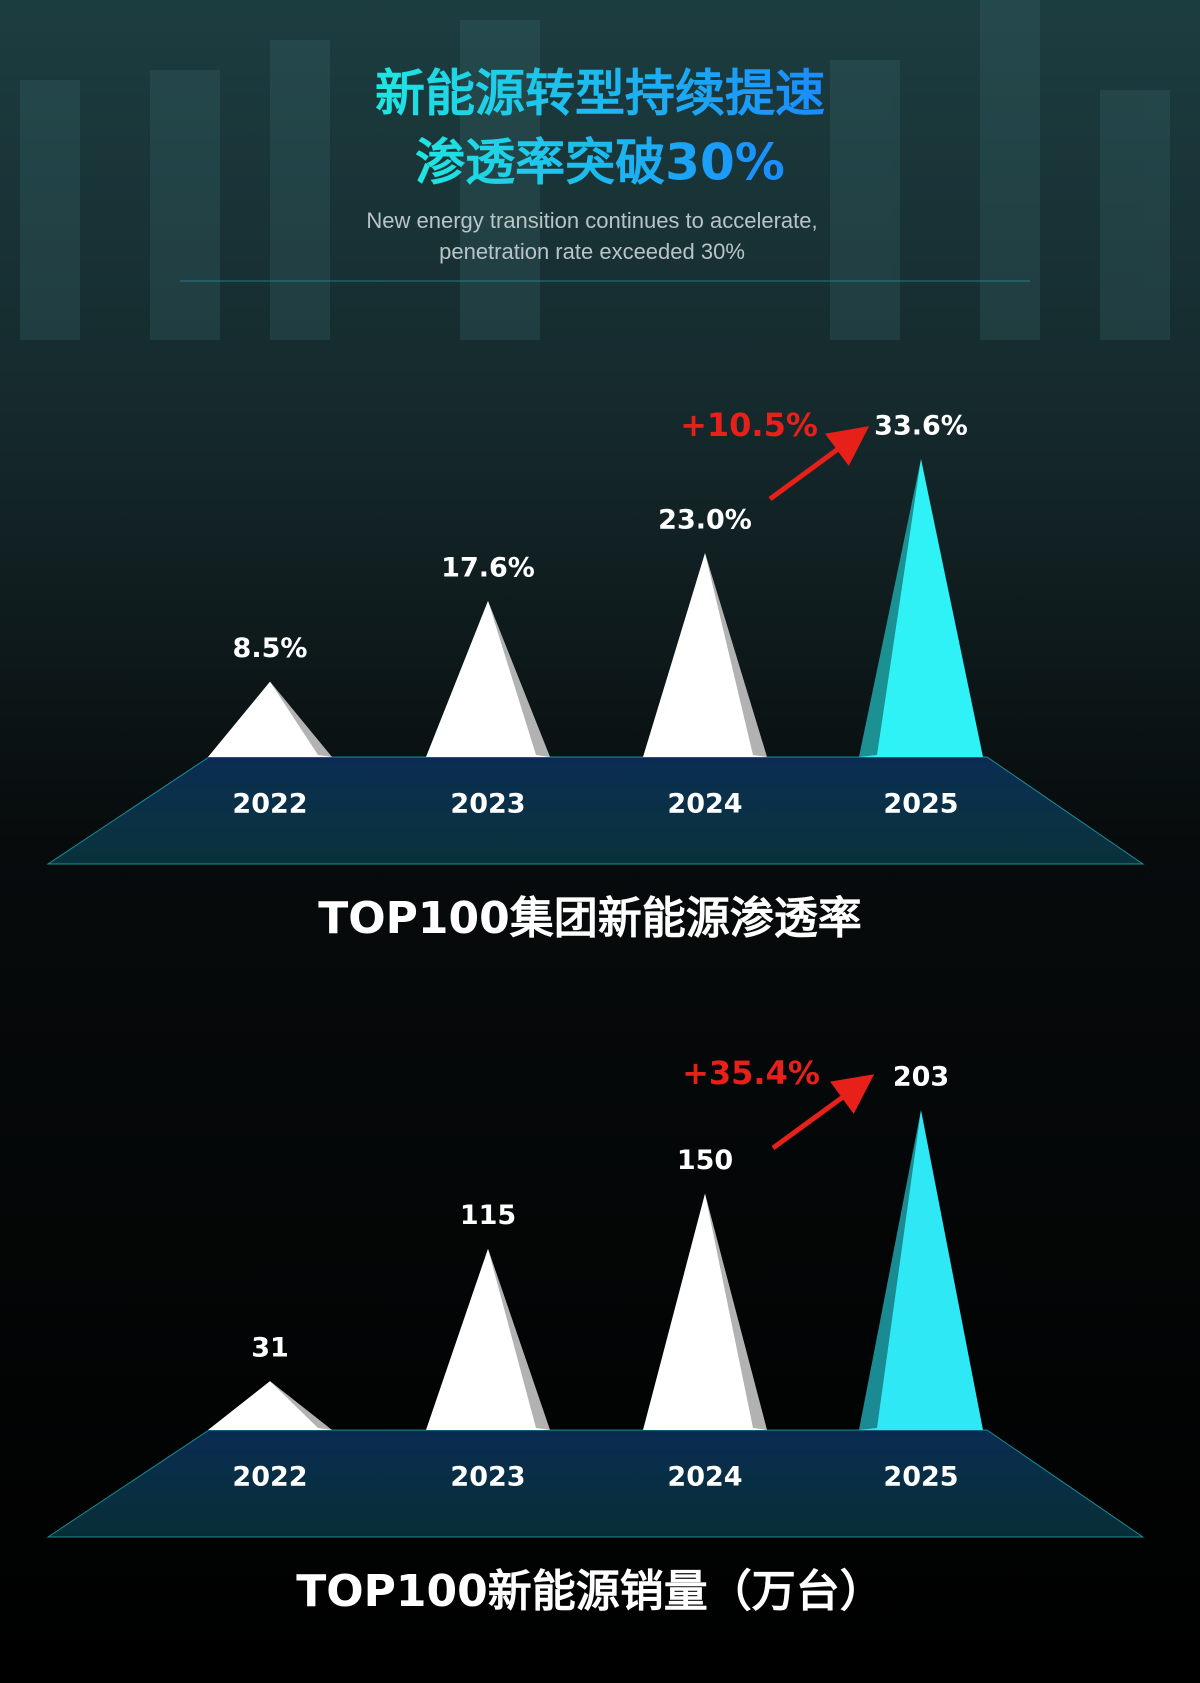  What do you see at coordinates (921, 1077) in the screenshot?
I see `value-label: 203` at bounding box center [921, 1077].